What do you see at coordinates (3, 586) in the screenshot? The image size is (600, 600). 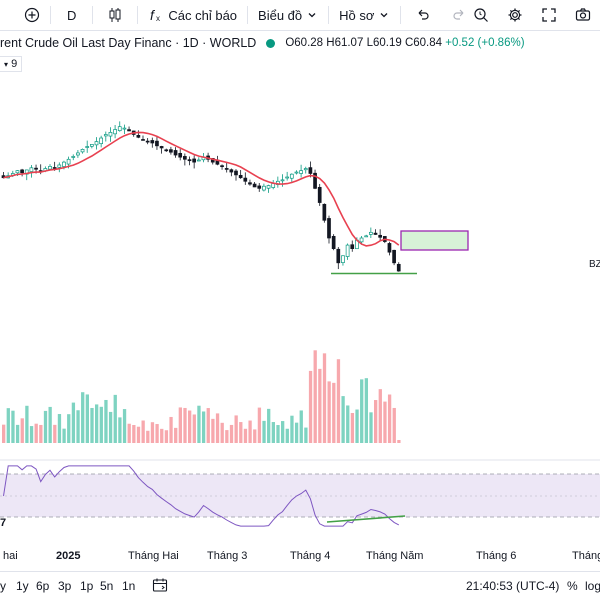 I see `range-button: y` at bounding box center [3, 586].